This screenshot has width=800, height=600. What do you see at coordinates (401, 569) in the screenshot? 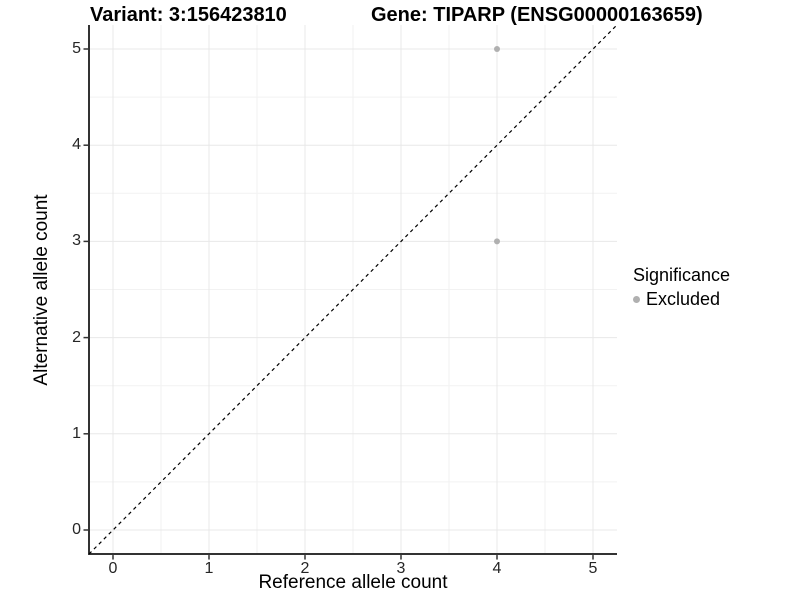
I see `x-tick-label: 3` at bounding box center [401, 569].